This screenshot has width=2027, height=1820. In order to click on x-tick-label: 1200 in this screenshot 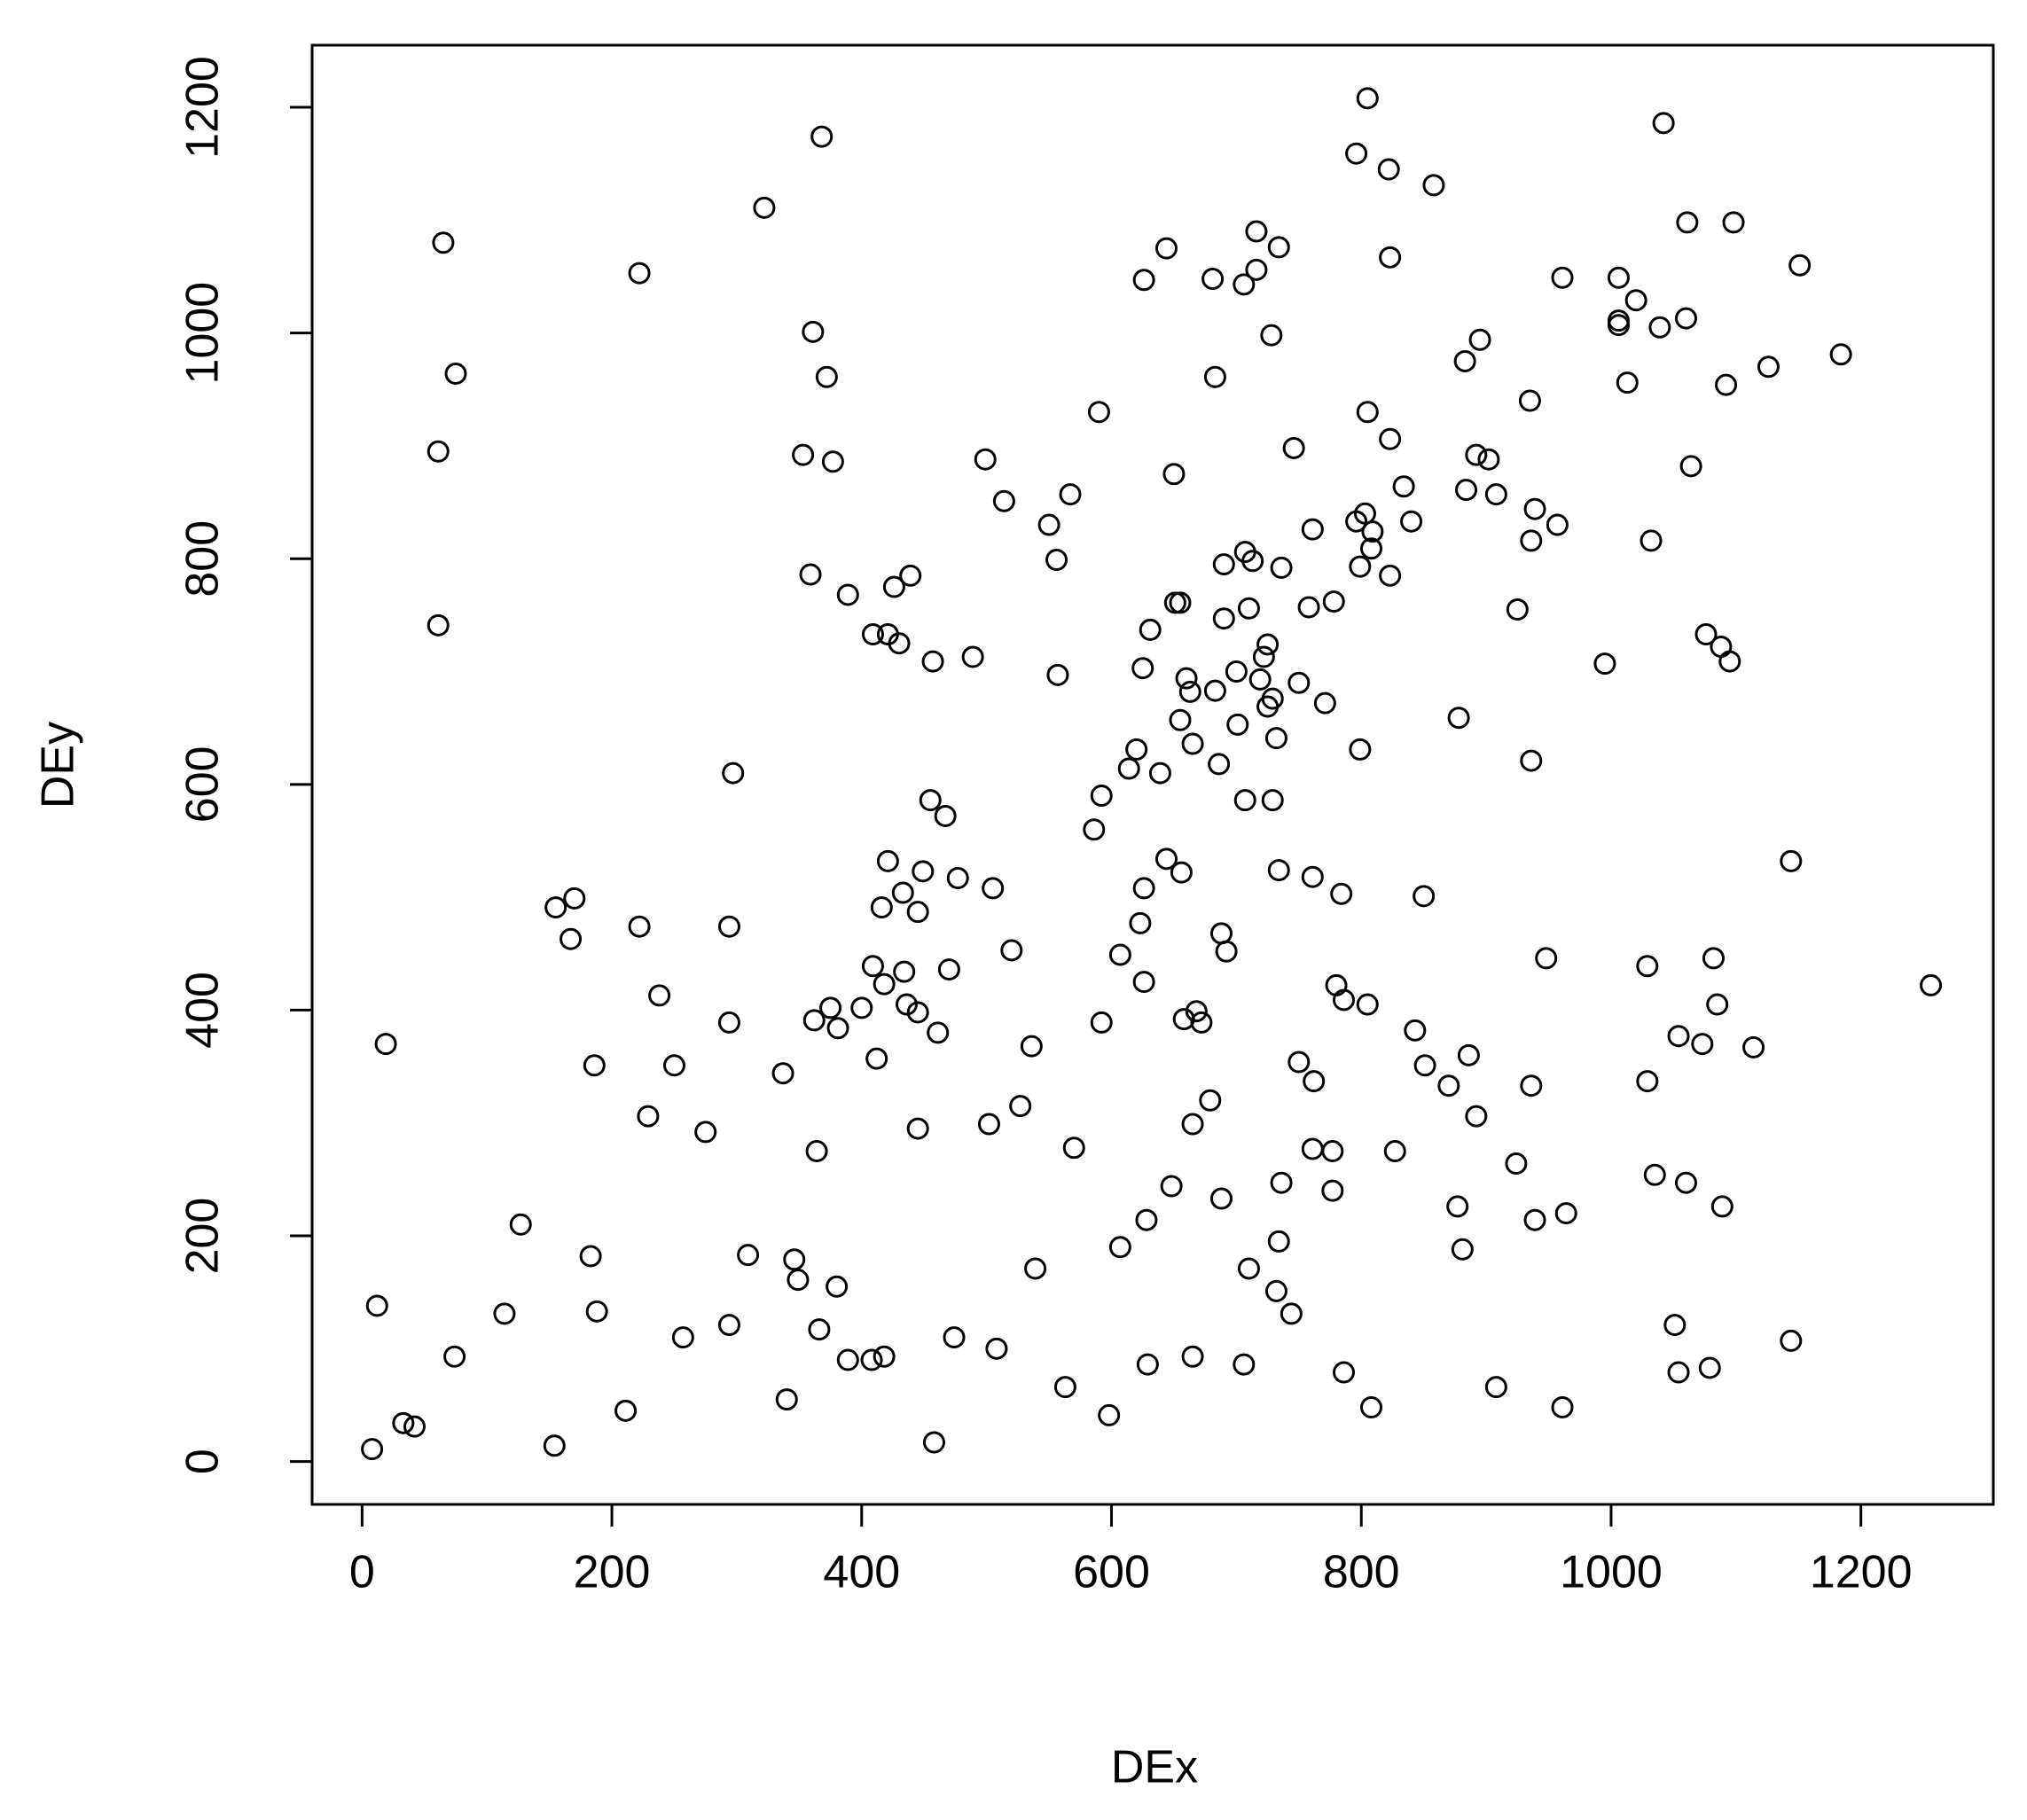, I will do `click(1861, 1572)`.